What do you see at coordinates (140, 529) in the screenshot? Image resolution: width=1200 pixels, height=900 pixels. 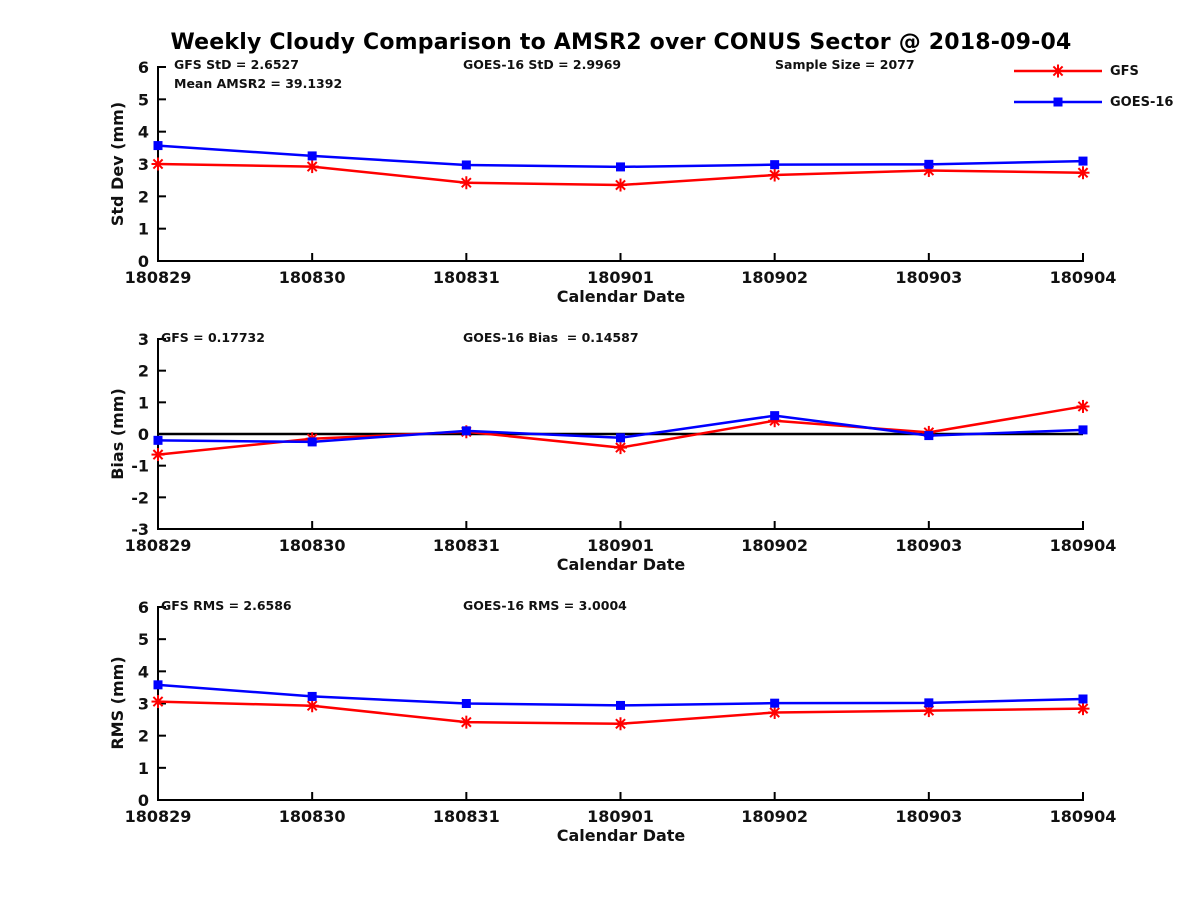 I see `y-tick-label: -3` at bounding box center [140, 529].